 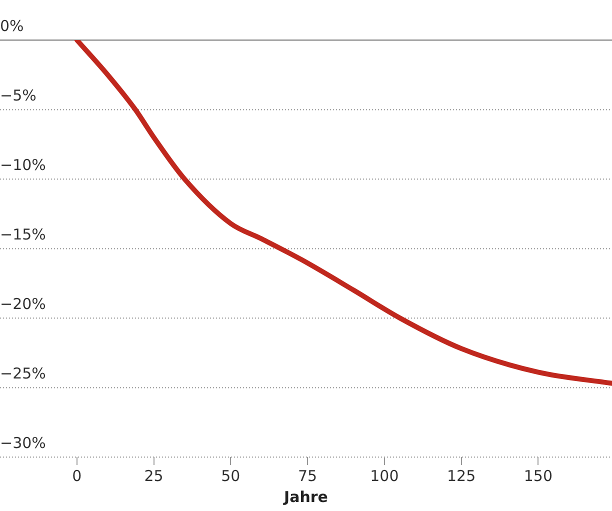 What do you see at coordinates (384, 475) in the screenshot?
I see `x-tick-label: 100` at bounding box center [384, 475].